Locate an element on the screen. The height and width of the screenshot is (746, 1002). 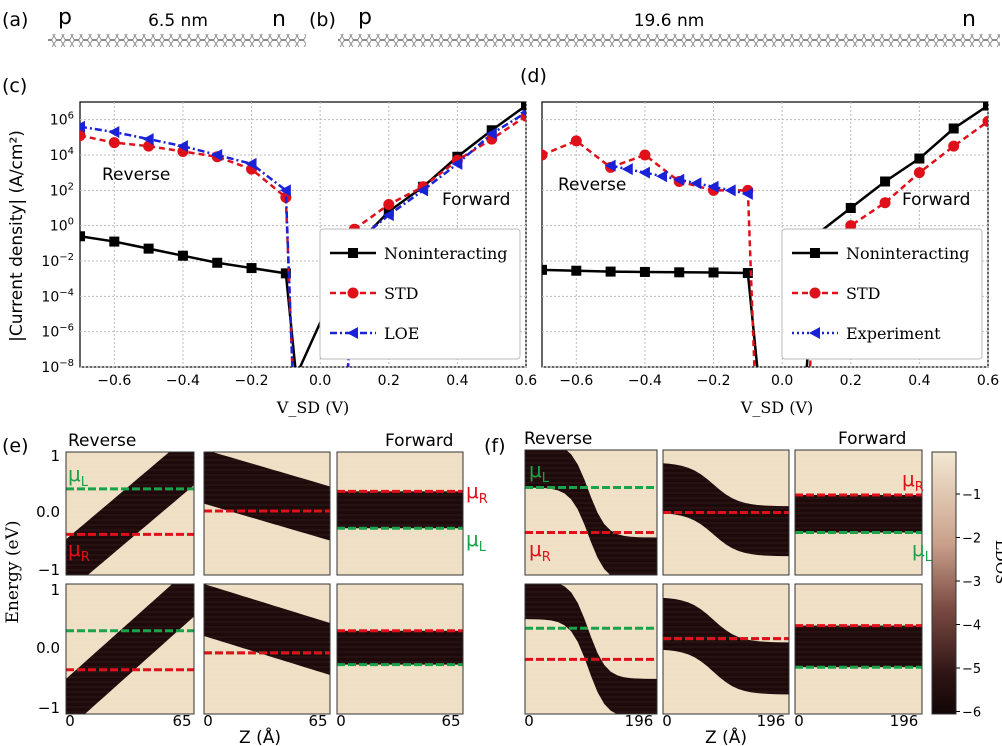
chart-c-xlabel: V_SD (V) is located at coordinates (312, 407).